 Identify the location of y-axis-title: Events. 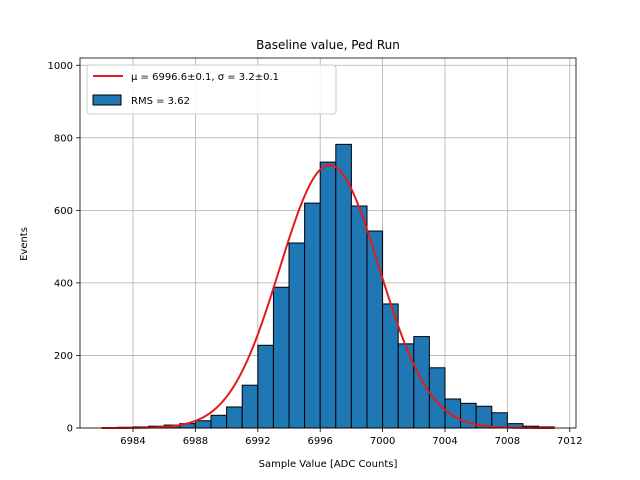
(24, 244).